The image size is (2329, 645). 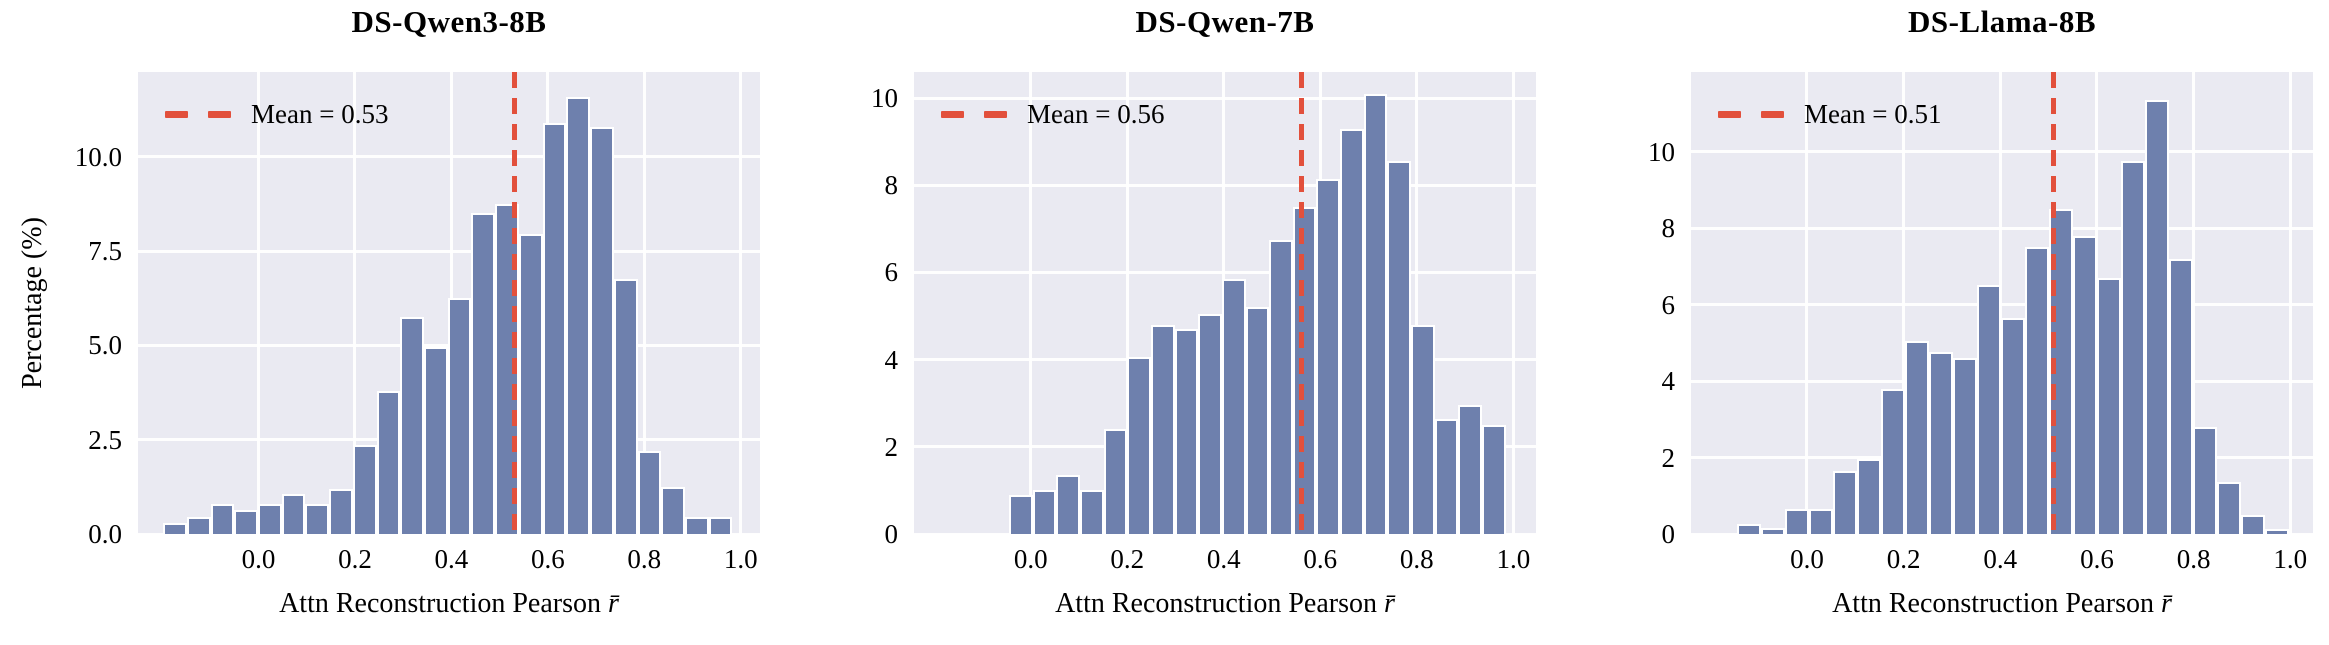 What do you see at coordinates (105, 534) in the screenshot?
I see `y-tick-label: 0.0` at bounding box center [105, 534].